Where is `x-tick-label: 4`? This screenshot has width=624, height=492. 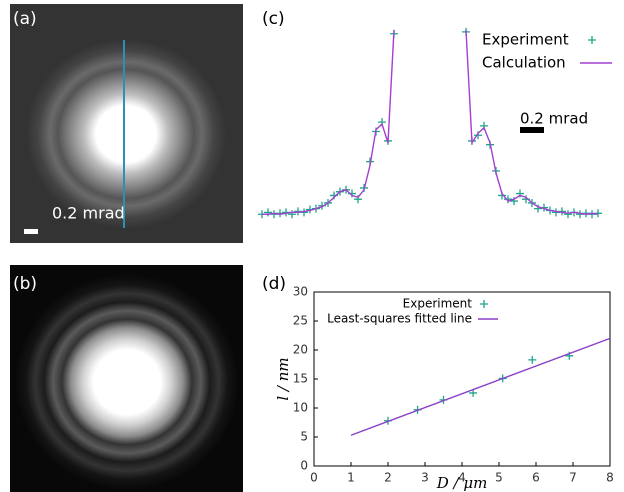 x-tick-label: 4 is located at coordinates (462, 478).